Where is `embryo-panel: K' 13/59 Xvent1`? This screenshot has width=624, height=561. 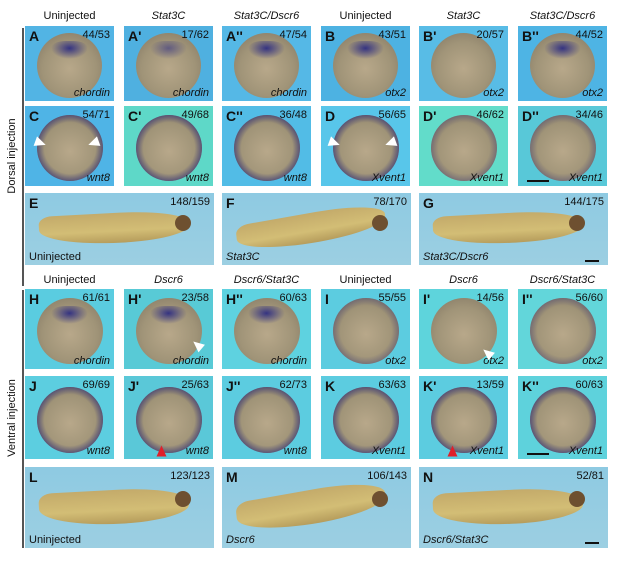
embryo-panel: K' 13/59 Xvent1 is located at coordinates (463, 417).